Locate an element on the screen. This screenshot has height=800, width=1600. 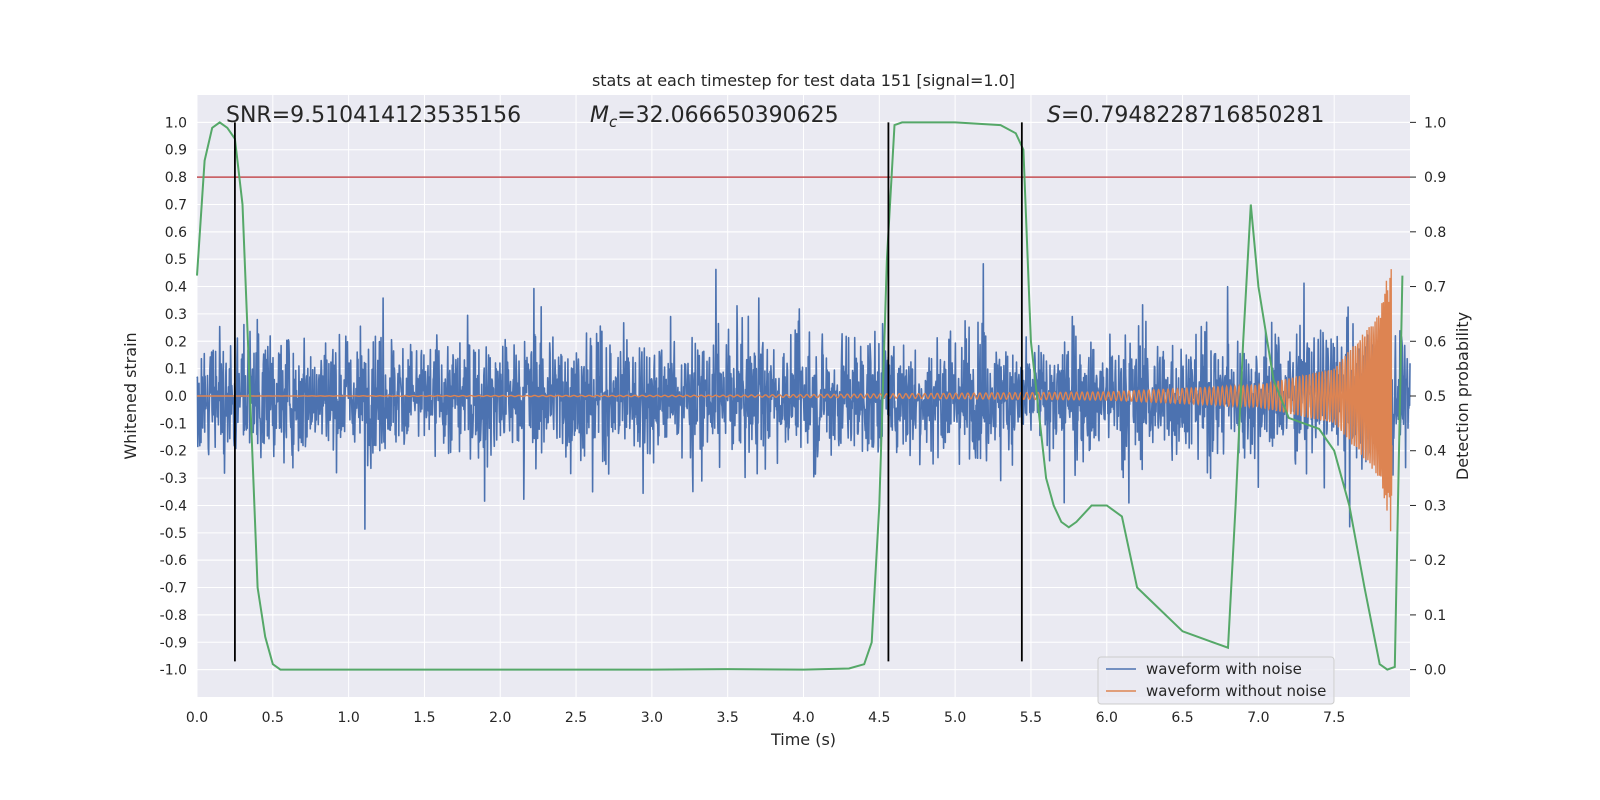
y-tick-label: -0.2 is located at coordinates (173, 452).